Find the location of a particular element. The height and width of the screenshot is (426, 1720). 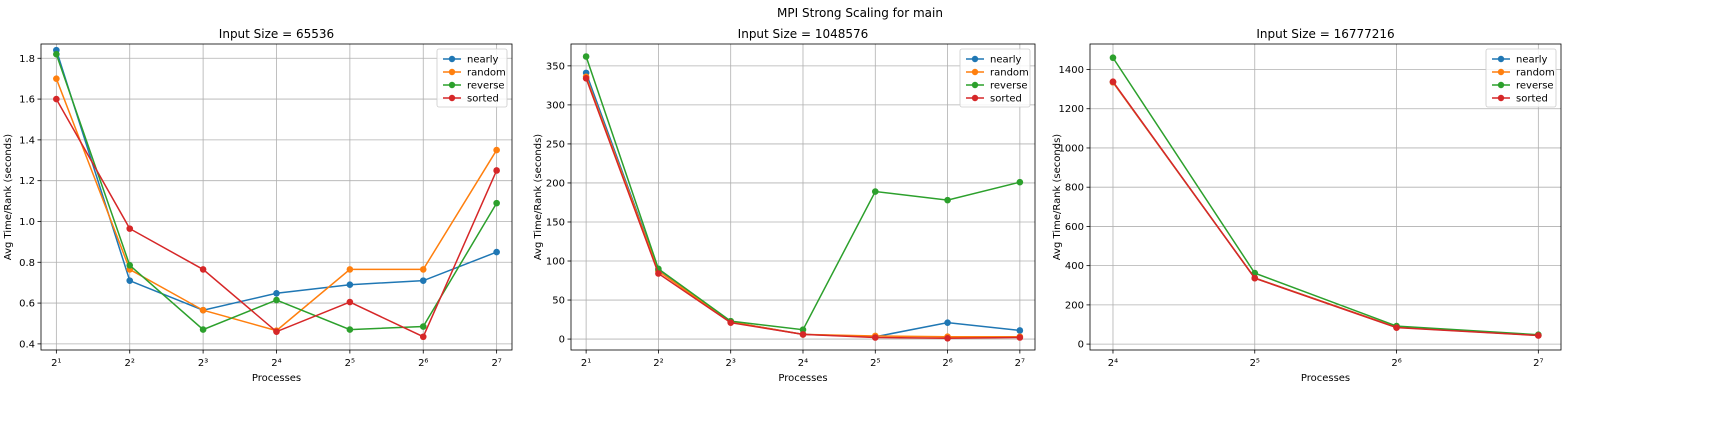

subplot-title: Input Size = 65536 is located at coordinates (276, 34).